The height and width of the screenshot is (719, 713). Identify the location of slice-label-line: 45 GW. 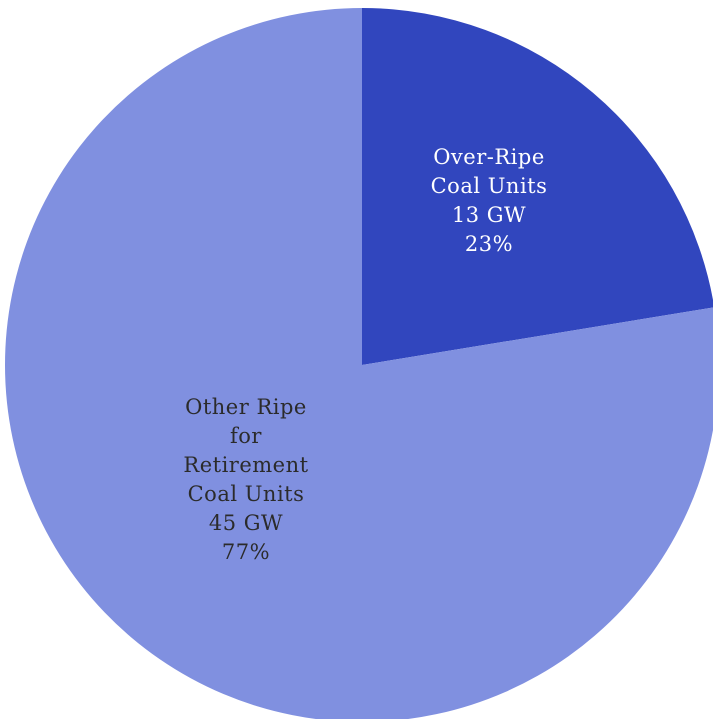
(246, 523).